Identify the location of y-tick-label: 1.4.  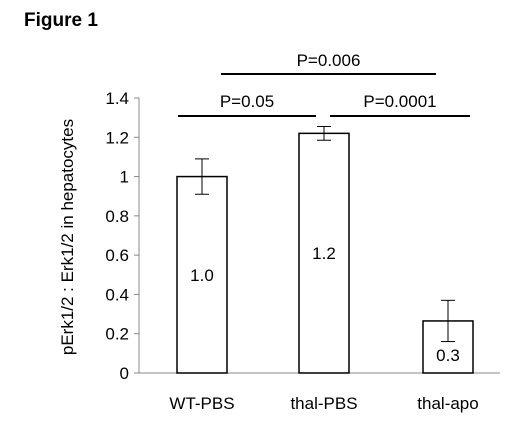
(117, 98).